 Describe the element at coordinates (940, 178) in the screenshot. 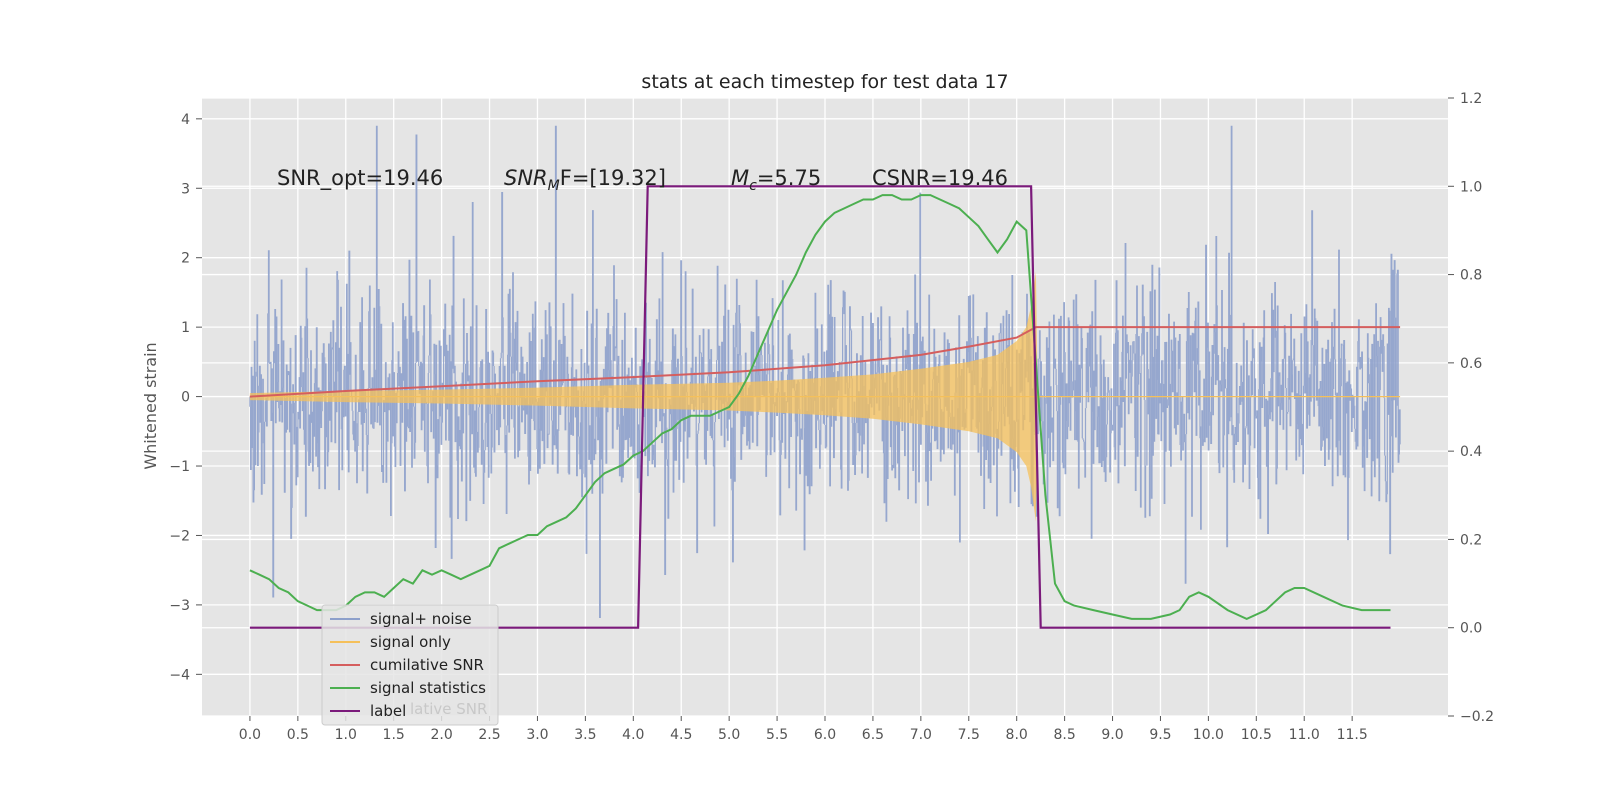

I see `annotation-csnr: CSNR=19.46` at that location.